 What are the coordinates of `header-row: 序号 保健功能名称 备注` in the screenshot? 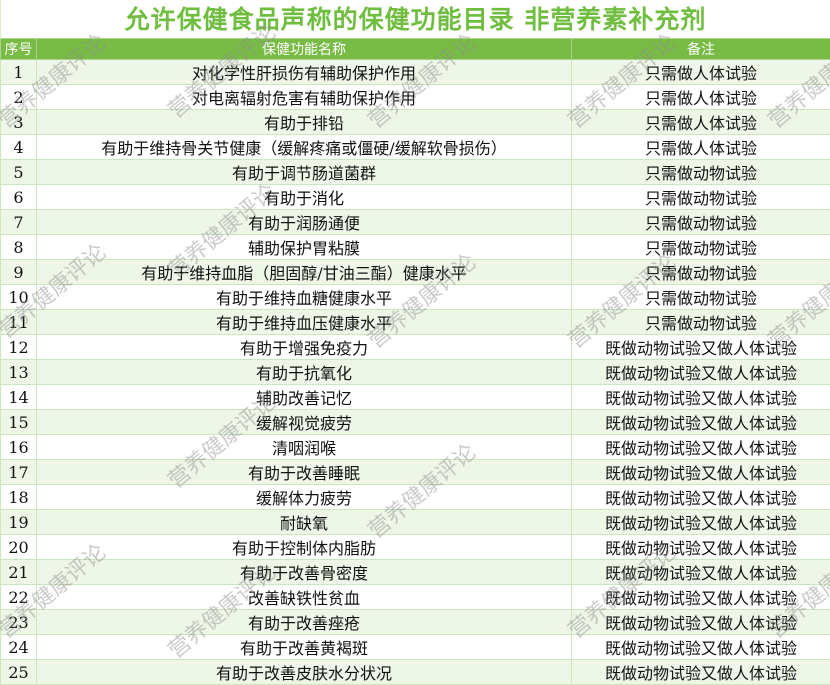 It's located at (415, 49).